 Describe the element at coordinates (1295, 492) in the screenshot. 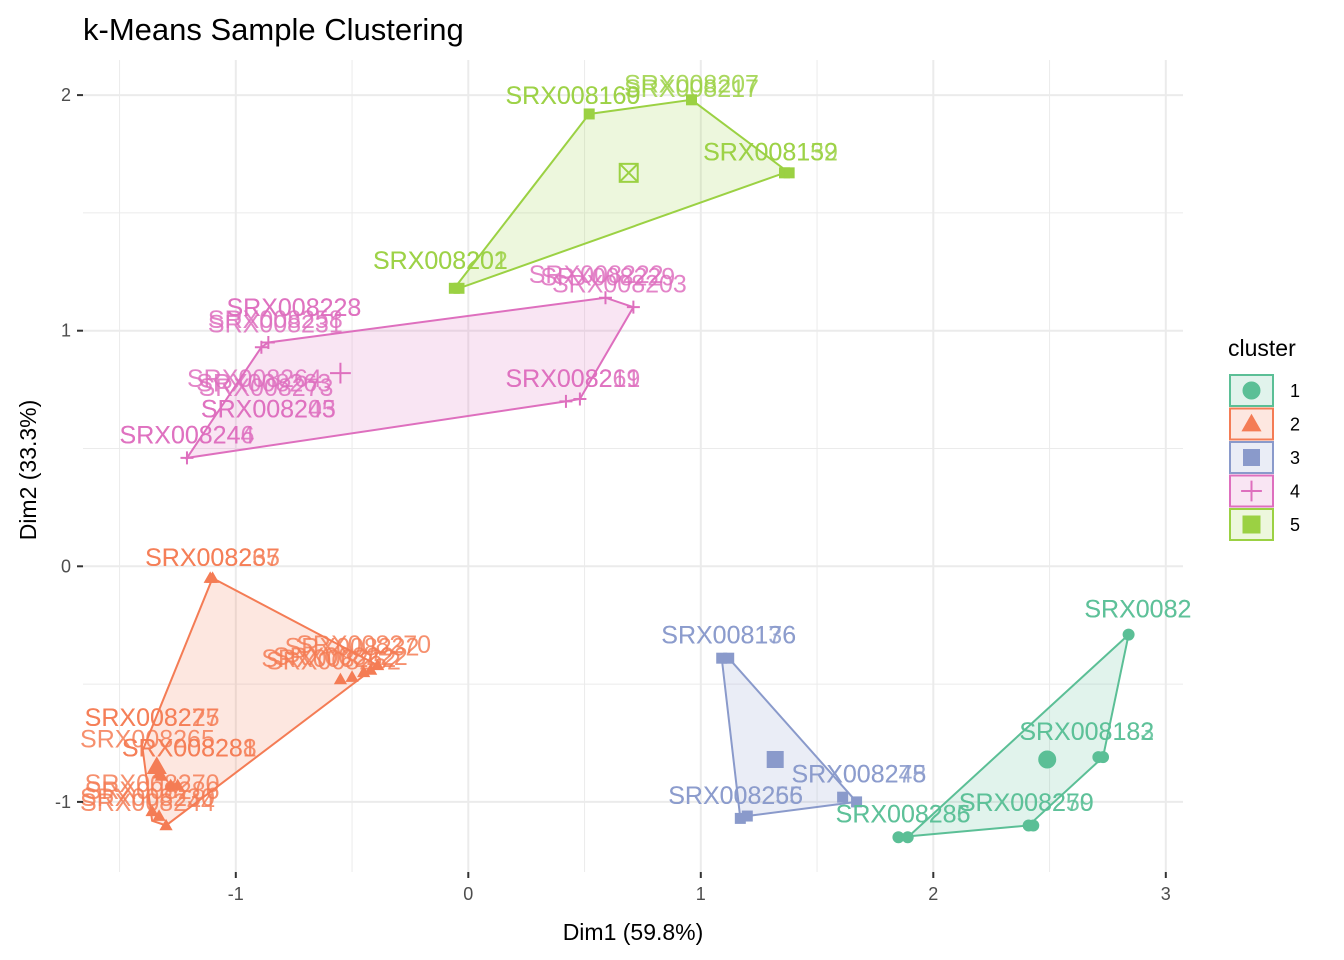

I see `legend-label: 4` at that location.